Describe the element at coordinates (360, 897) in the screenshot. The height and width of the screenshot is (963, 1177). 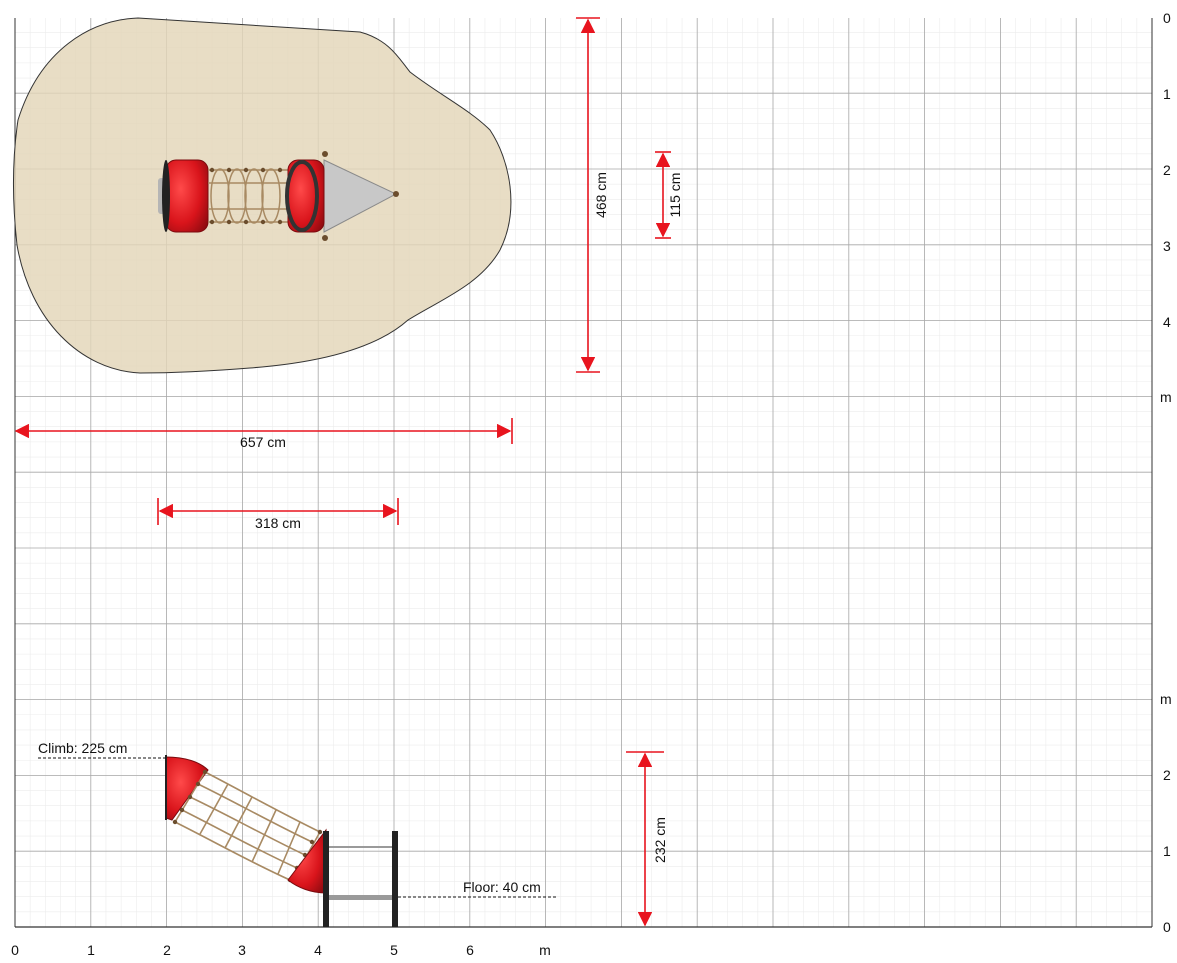
I see `elevation-floor-deck` at that location.